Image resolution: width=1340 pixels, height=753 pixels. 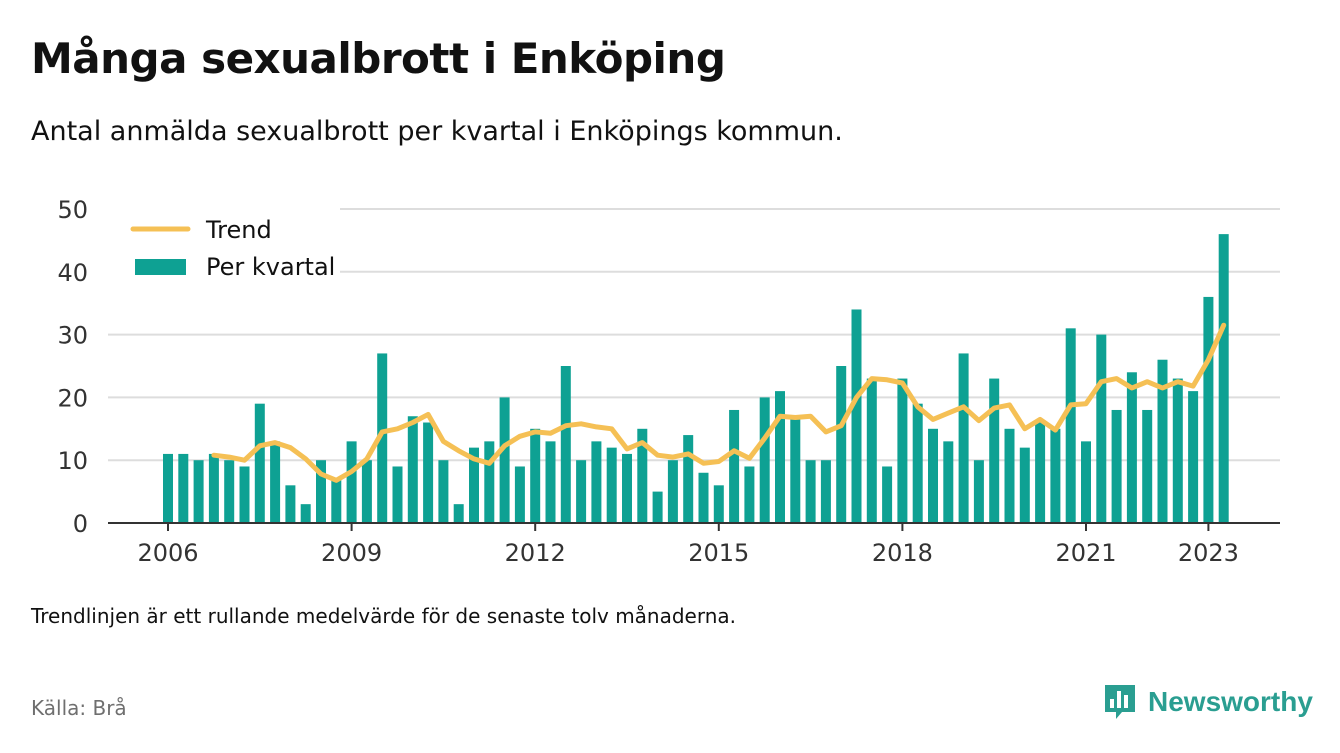 I want to click on axis-layer: 2006 2009 2012 2015 2018 2021 2023, so click(x=694, y=544).